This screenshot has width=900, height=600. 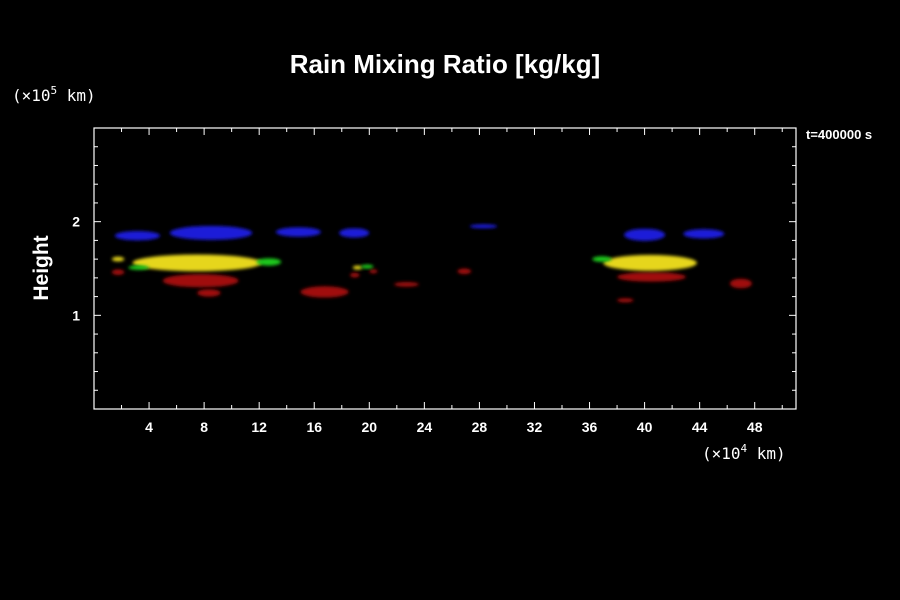 What do you see at coordinates (204, 427) in the screenshot?
I see `x-tick-label: 8` at bounding box center [204, 427].